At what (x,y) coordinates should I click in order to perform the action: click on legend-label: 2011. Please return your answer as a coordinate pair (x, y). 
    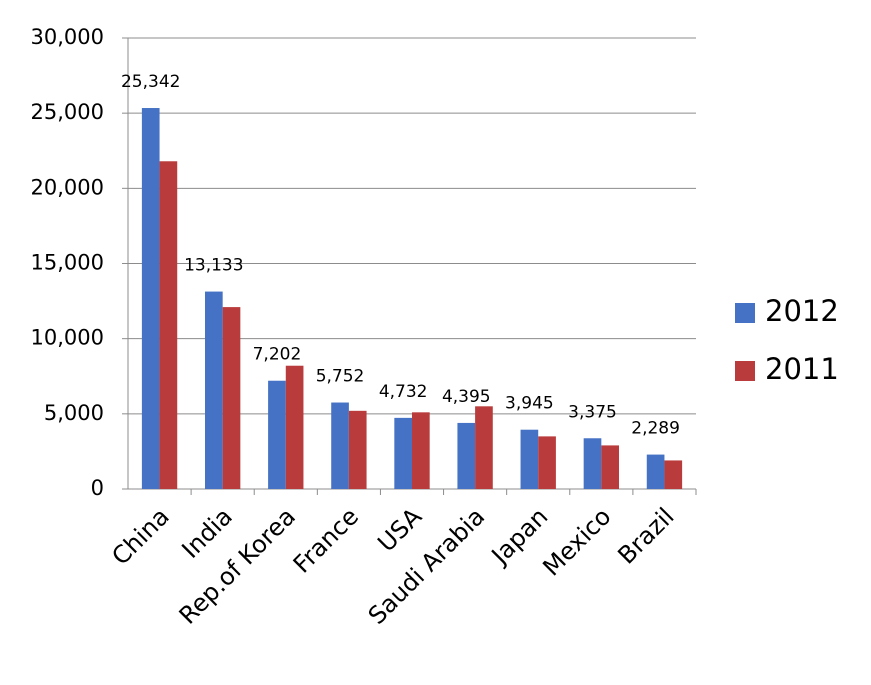
    Looking at the image, I should click on (802, 369).